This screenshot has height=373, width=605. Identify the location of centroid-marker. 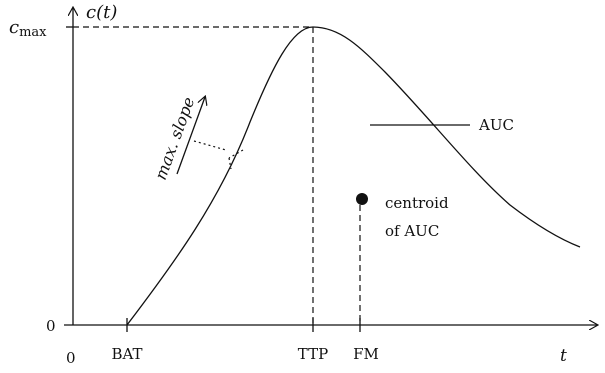
(362, 199).